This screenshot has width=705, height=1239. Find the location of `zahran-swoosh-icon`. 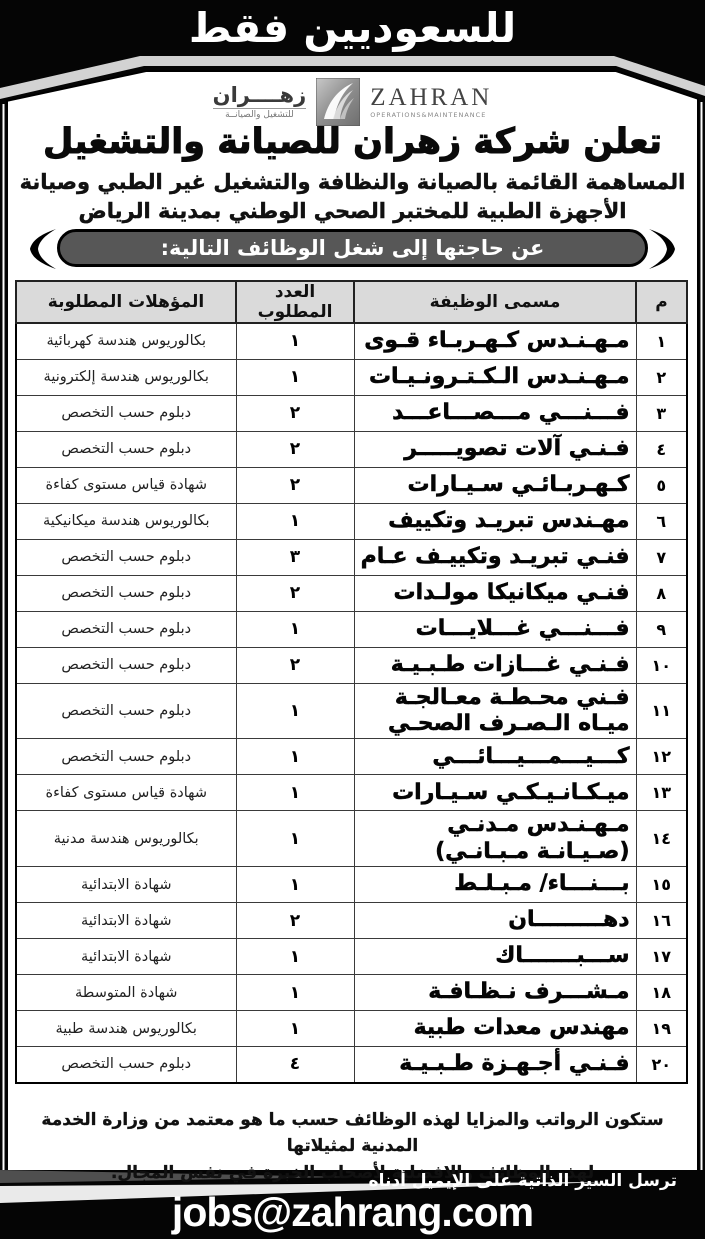

zahran-swoosh-icon is located at coordinates (338, 102).